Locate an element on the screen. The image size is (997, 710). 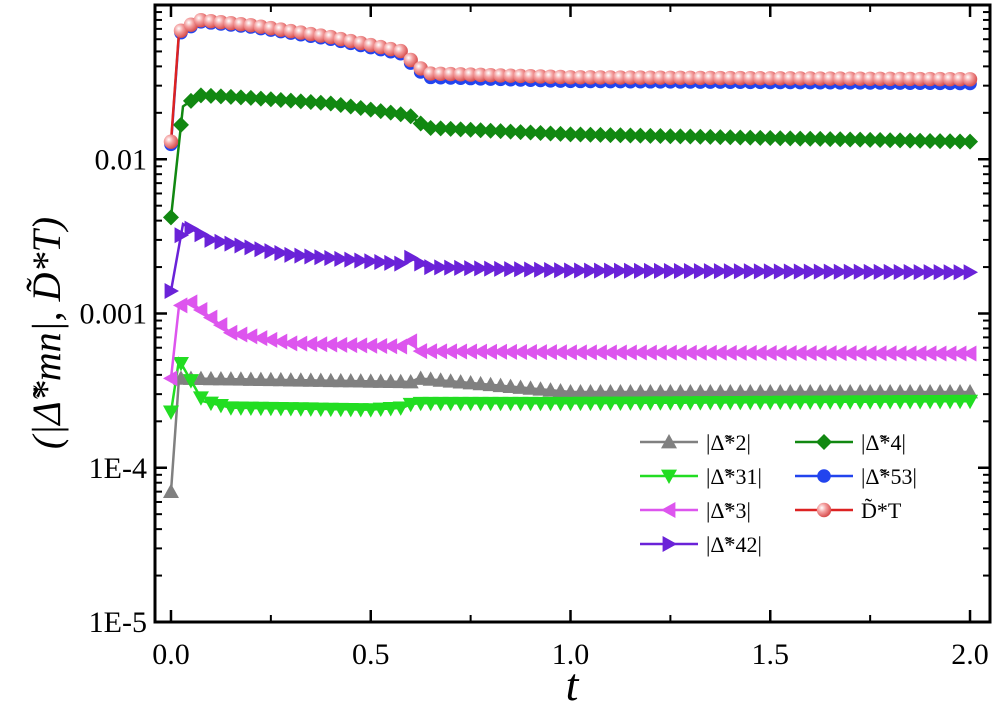
x-axis-title: t is located at coordinates (573, 684).